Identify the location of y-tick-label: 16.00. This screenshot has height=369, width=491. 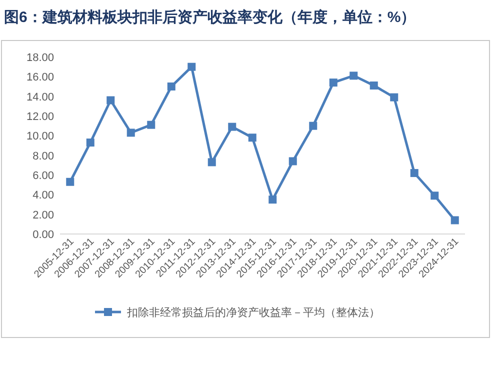
(40, 78).